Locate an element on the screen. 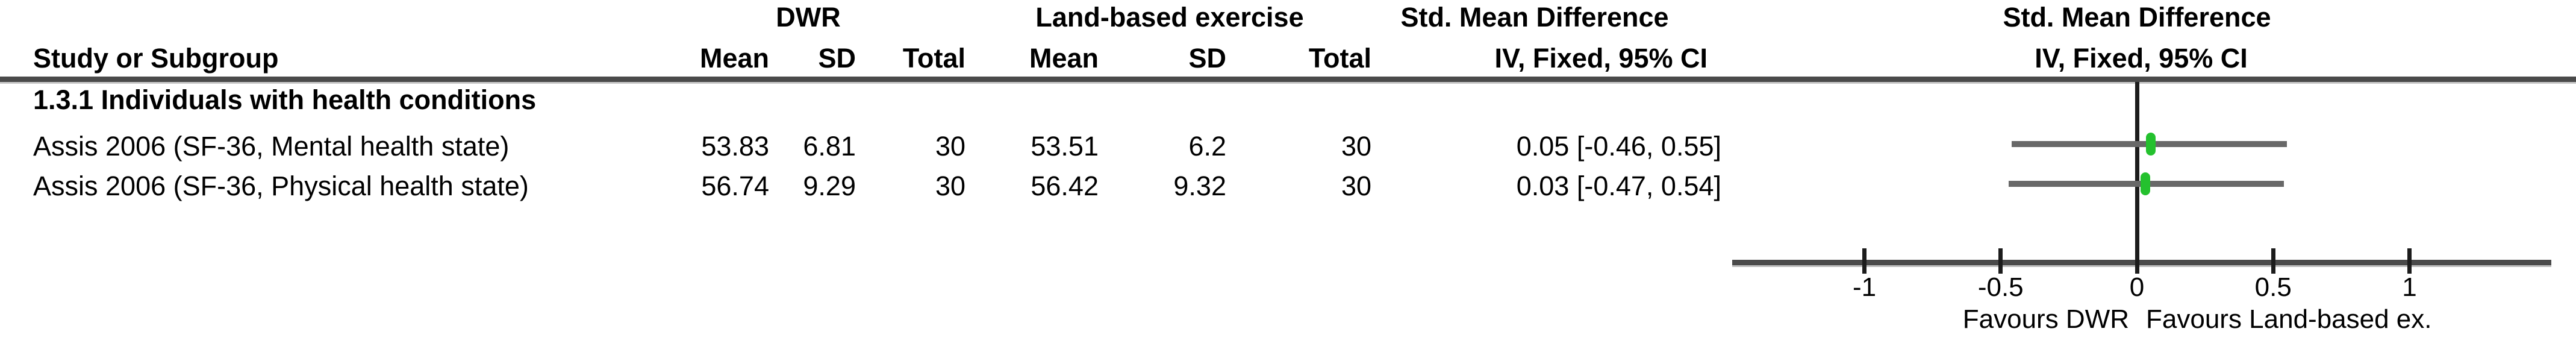 The width and height of the screenshot is (2576, 349). x-axis-line is located at coordinates (2141, 263).